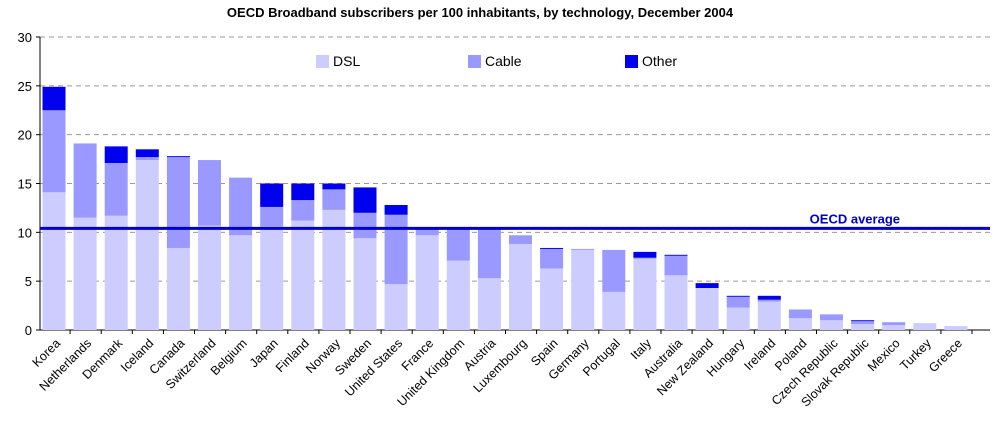  What do you see at coordinates (25, 135) in the screenshot?
I see `y-tick-label: 20` at bounding box center [25, 135].